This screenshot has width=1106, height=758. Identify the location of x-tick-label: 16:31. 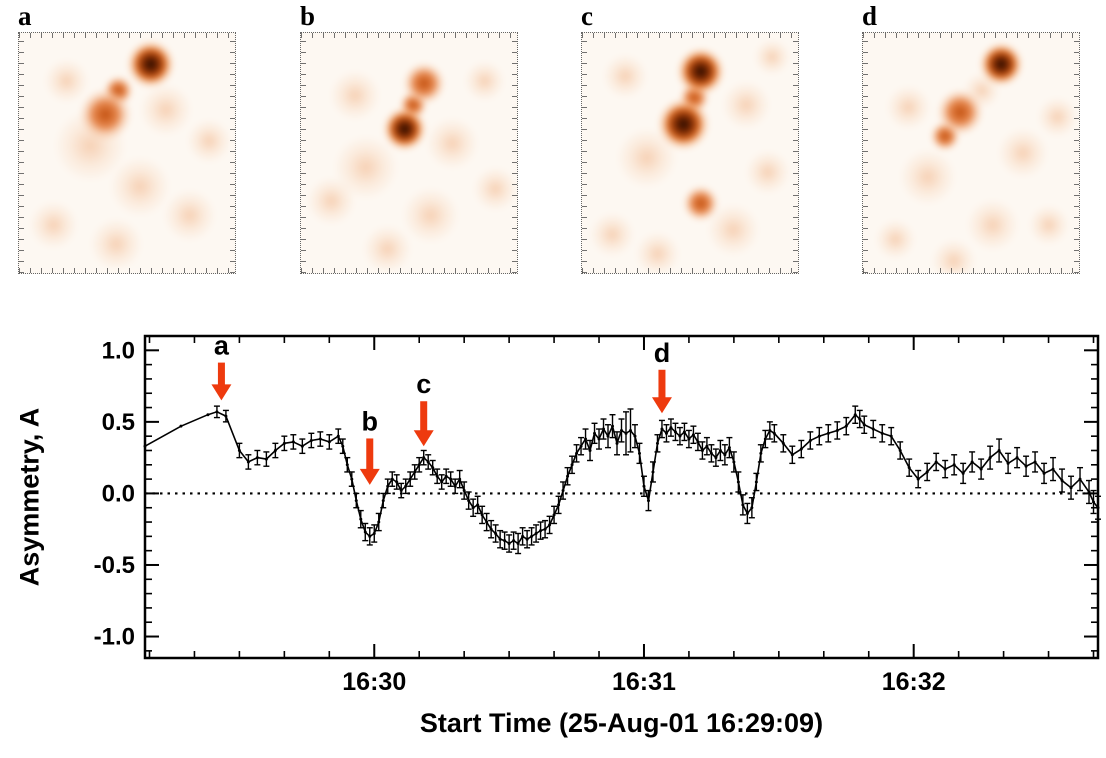
(644, 682).